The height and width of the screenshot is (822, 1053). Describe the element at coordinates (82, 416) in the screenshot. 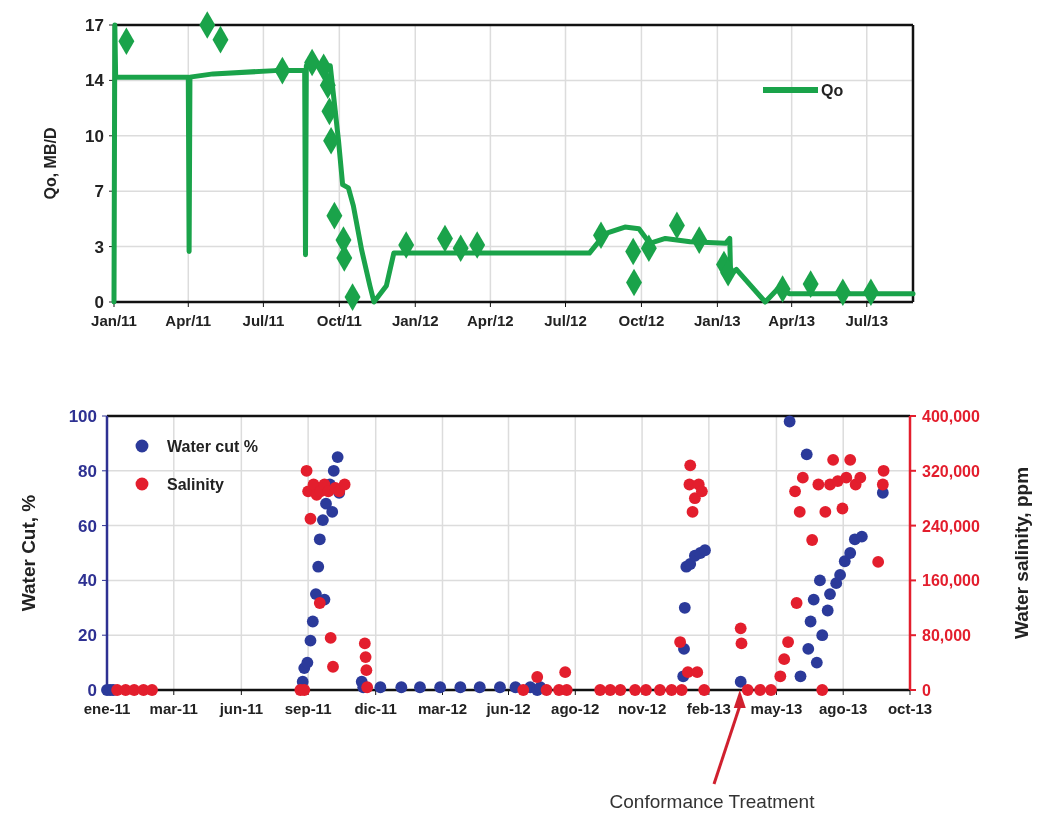

I see `y-tick-label: 100` at that location.